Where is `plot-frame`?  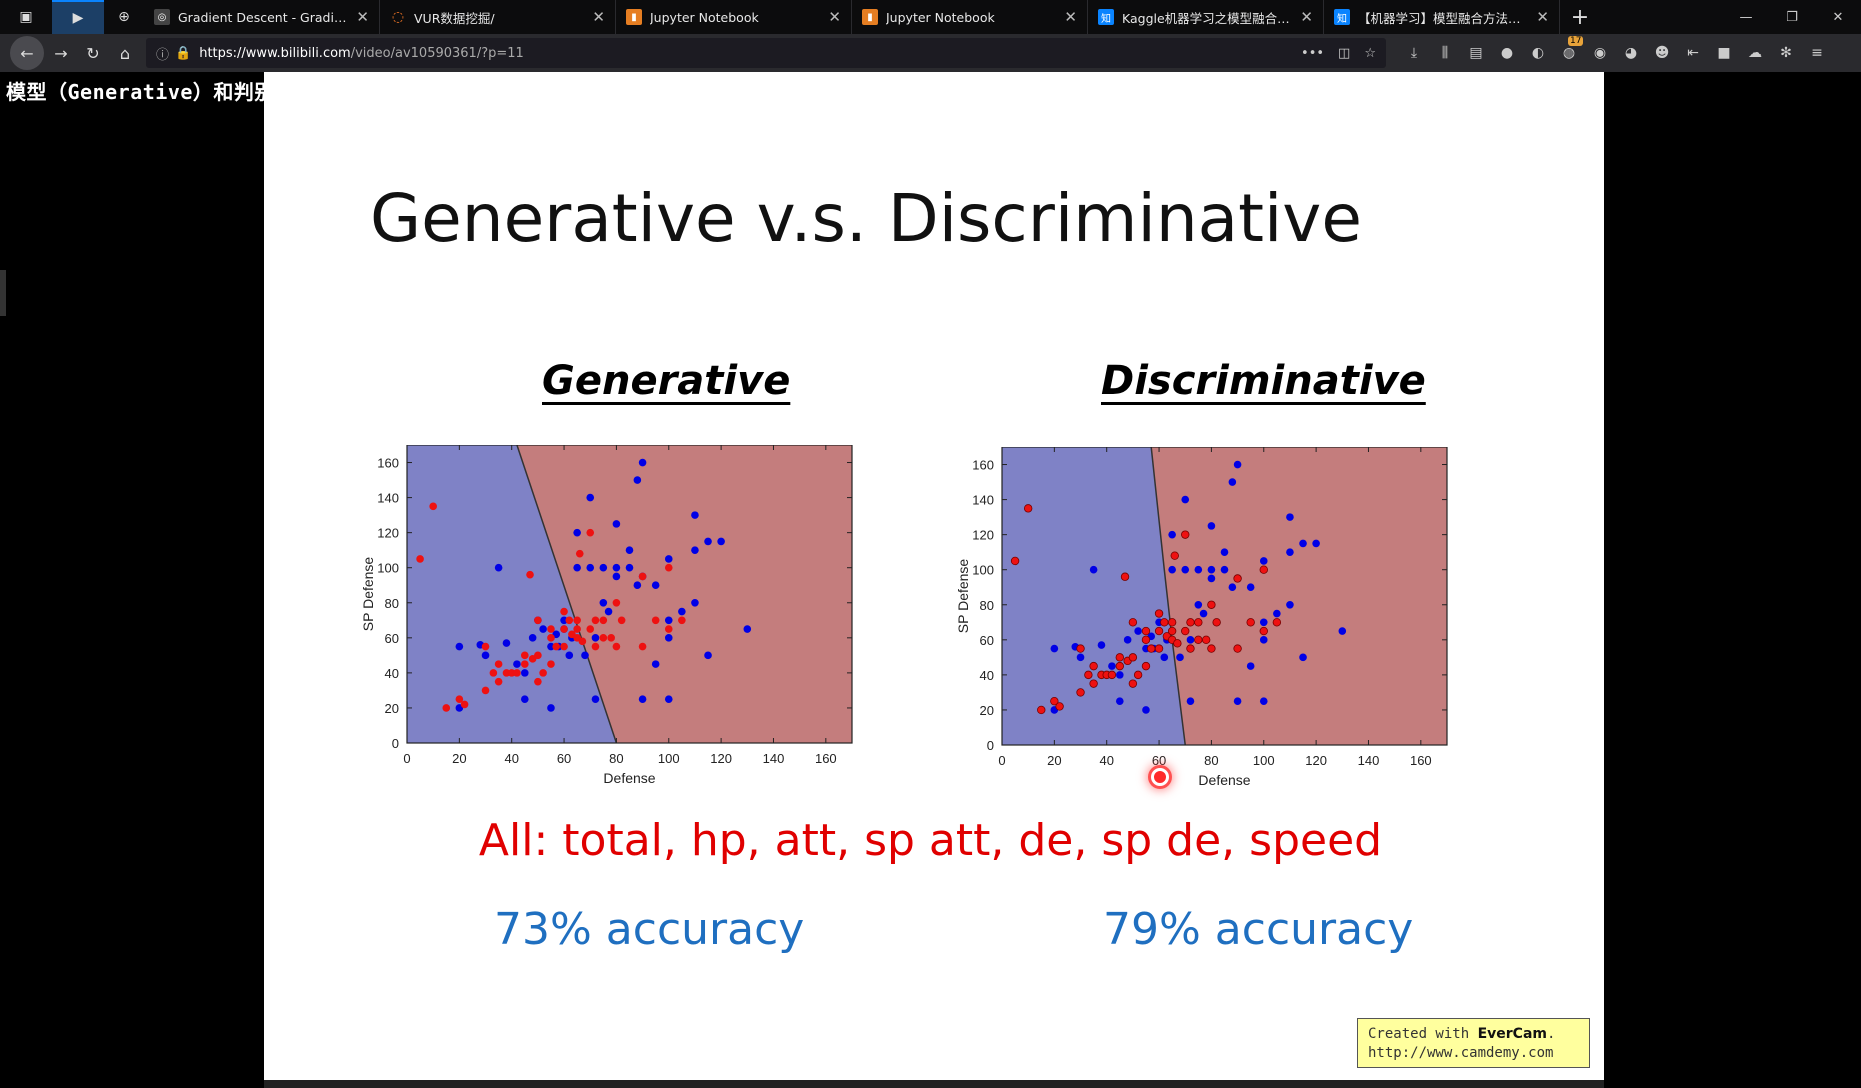 plot-frame is located at coordinates (1224, 596).